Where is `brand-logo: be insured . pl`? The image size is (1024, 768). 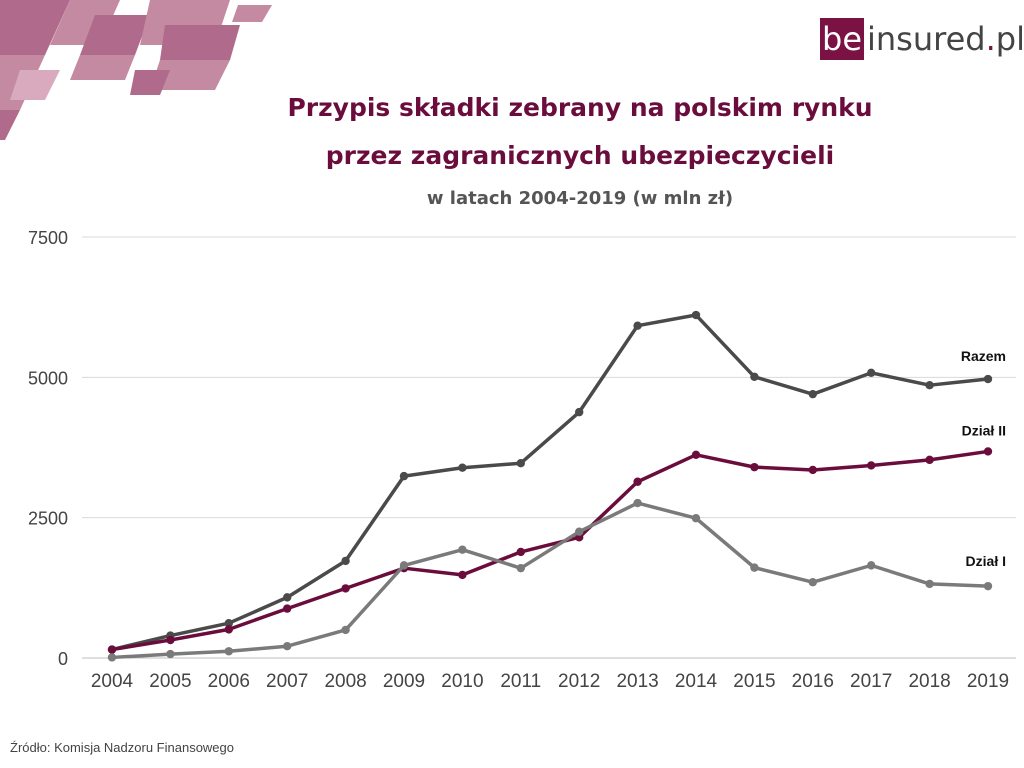
brand-logo: be insured . pl is located at coordinates (922, 39).